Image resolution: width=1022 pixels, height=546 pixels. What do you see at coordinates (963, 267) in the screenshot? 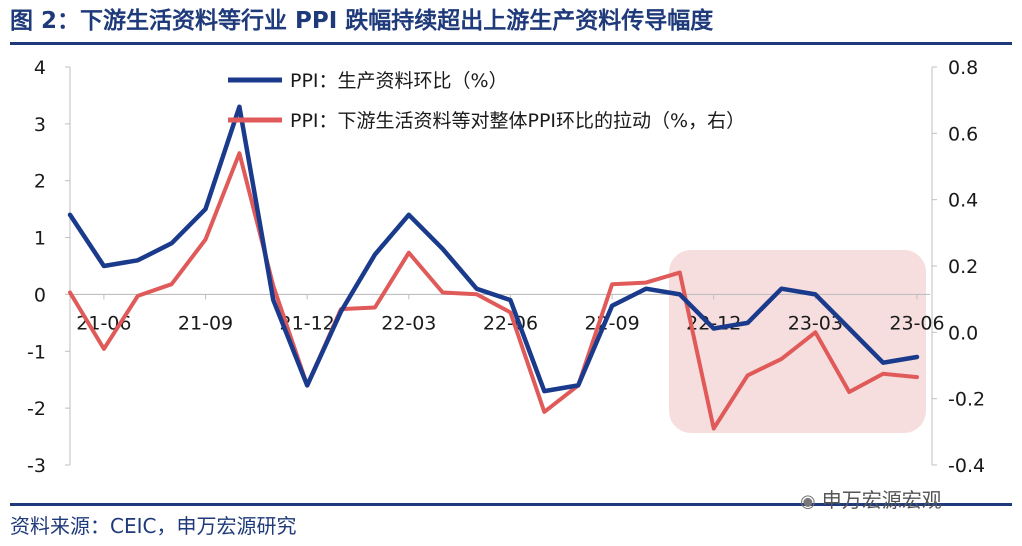
I see `y-right-tick-label: 0.2` at bounding box center [963, 267].